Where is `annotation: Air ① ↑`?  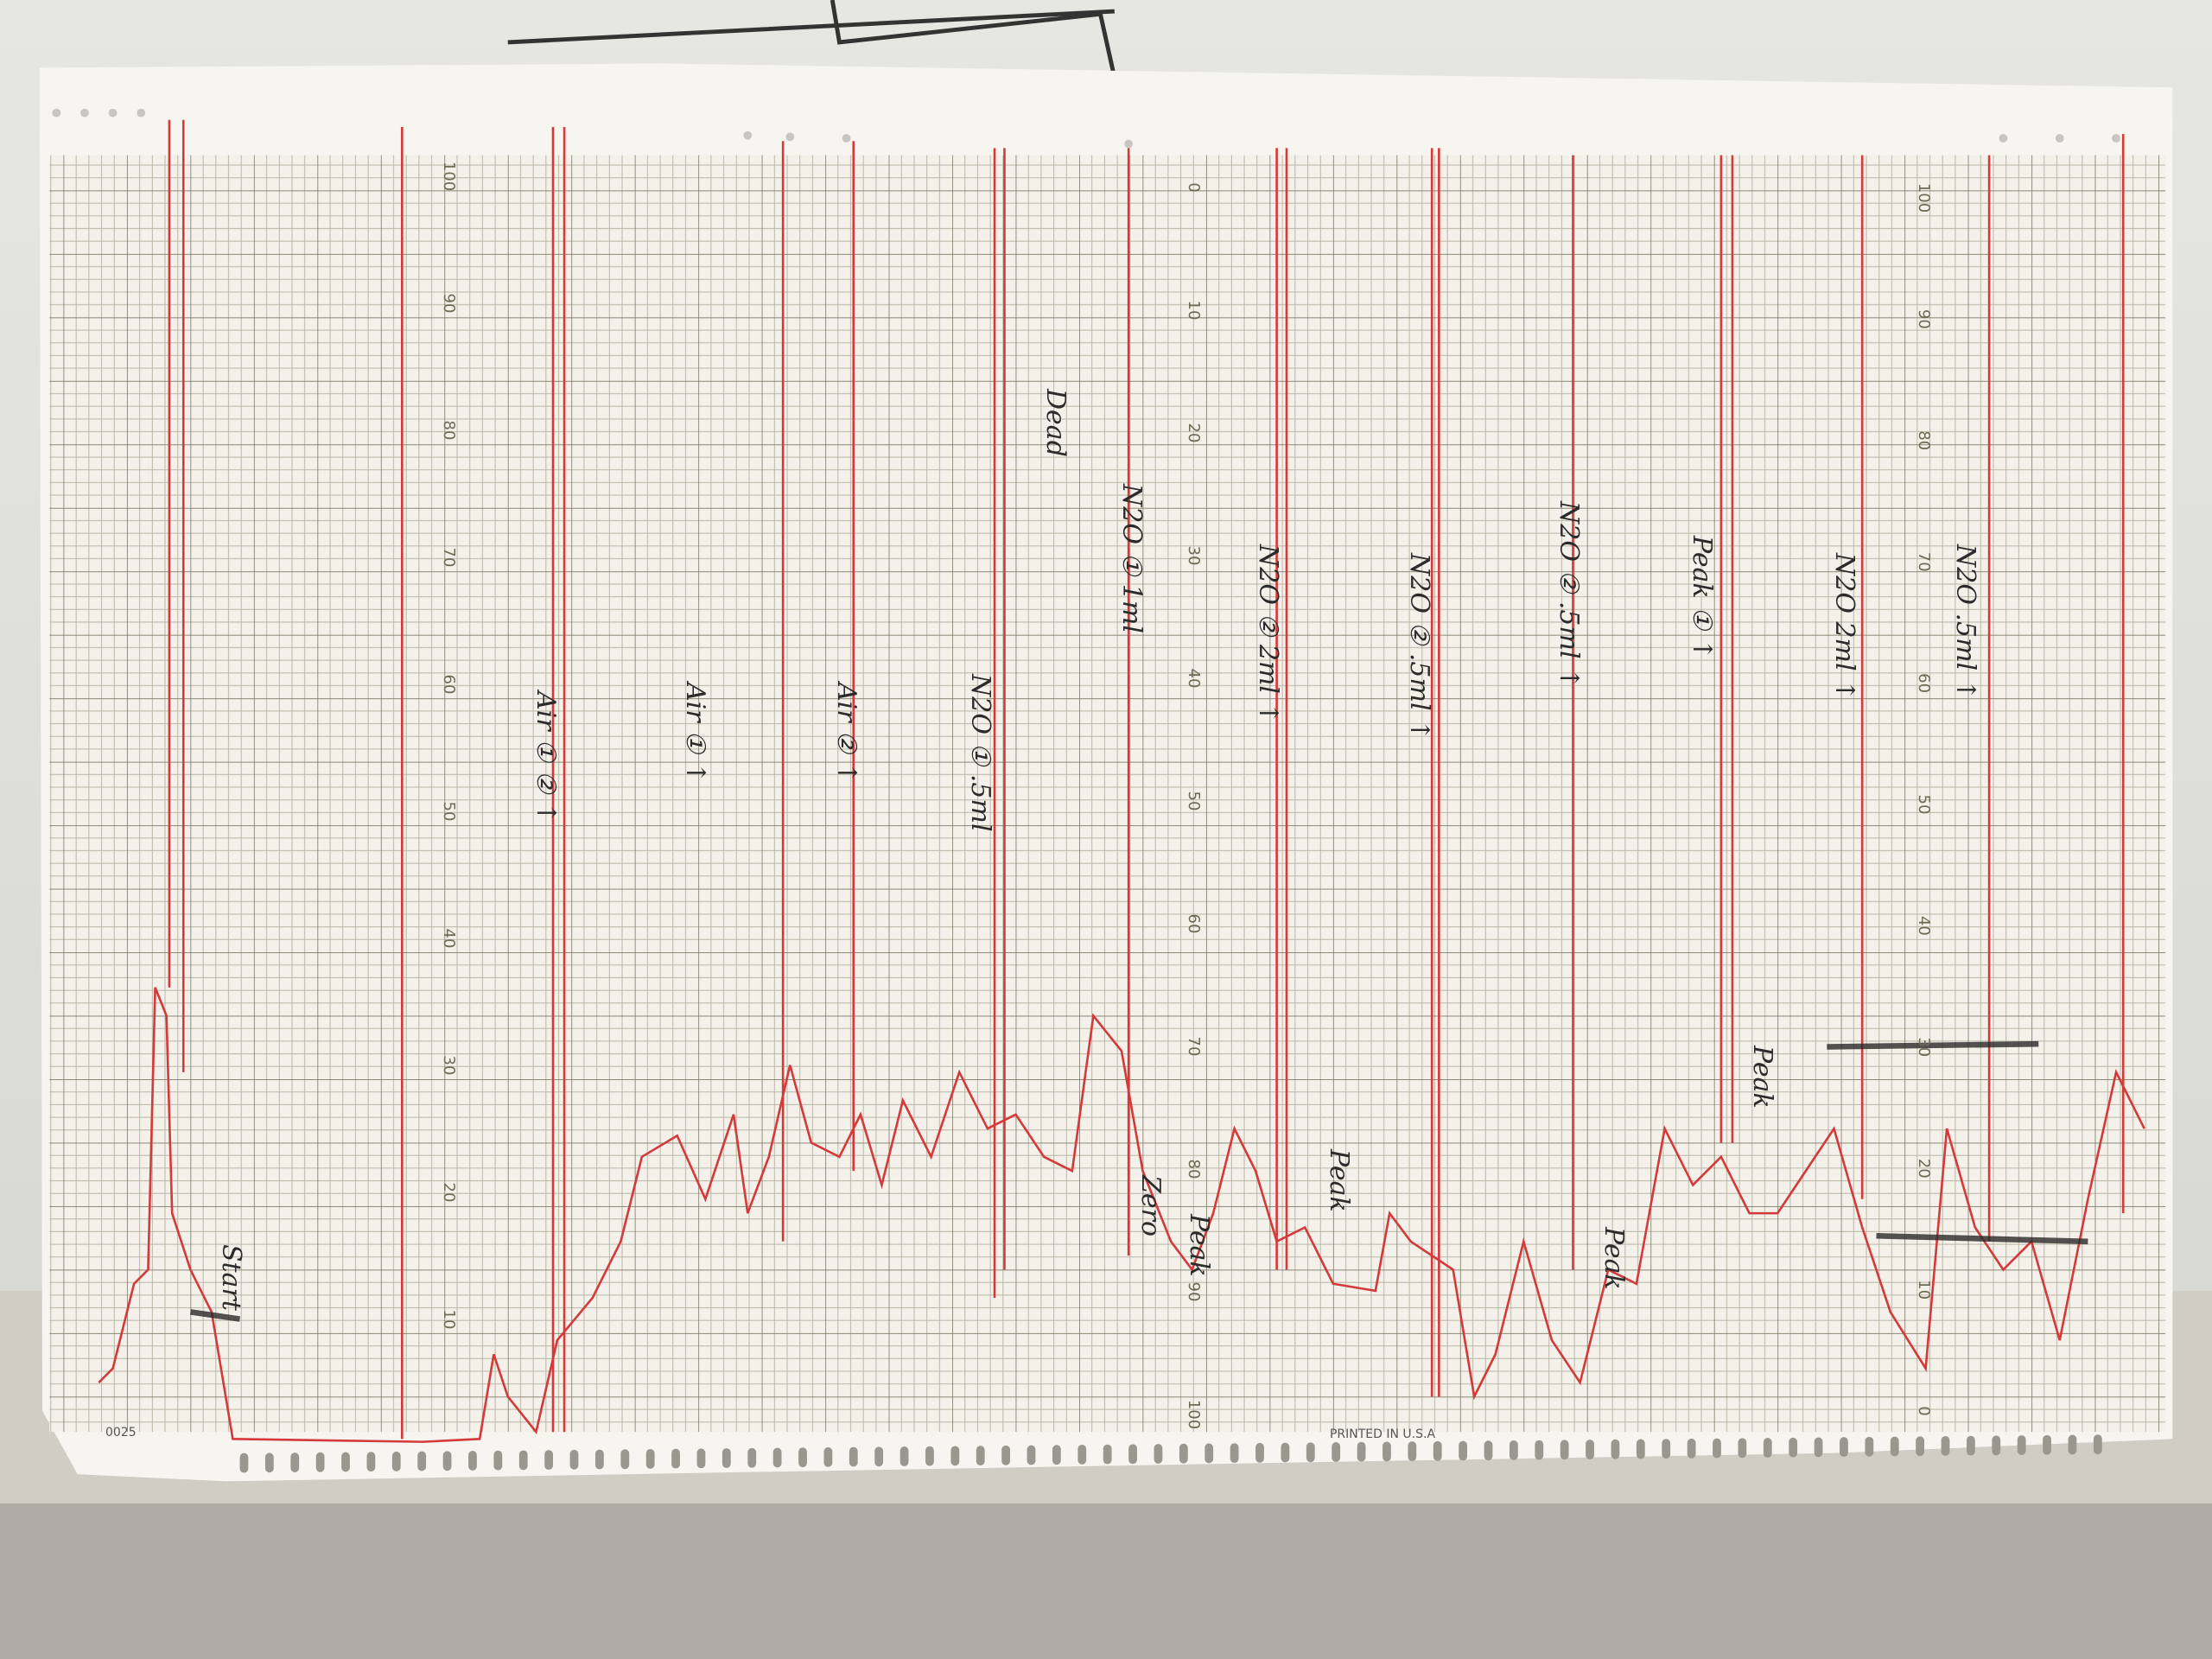
annotation: Air ① ↑ is located at coordinates (695, 732).